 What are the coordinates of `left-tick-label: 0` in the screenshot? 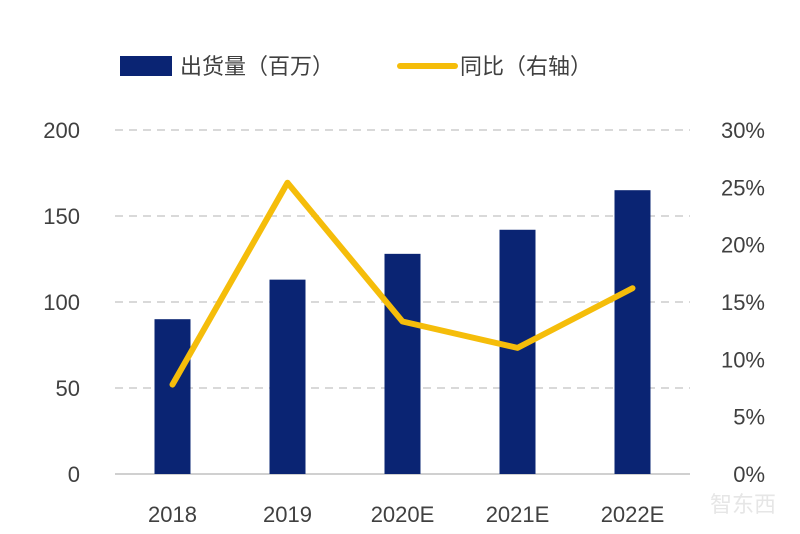 It's located at (74, 474).